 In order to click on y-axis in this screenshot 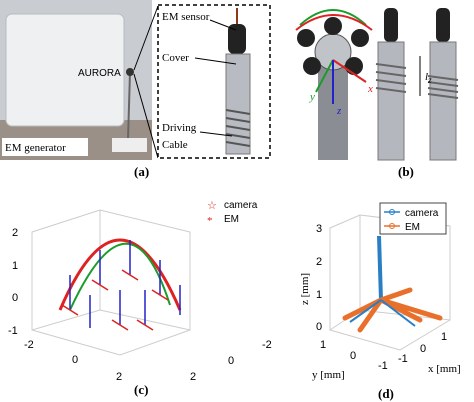, I will do `click(324, 76)`.